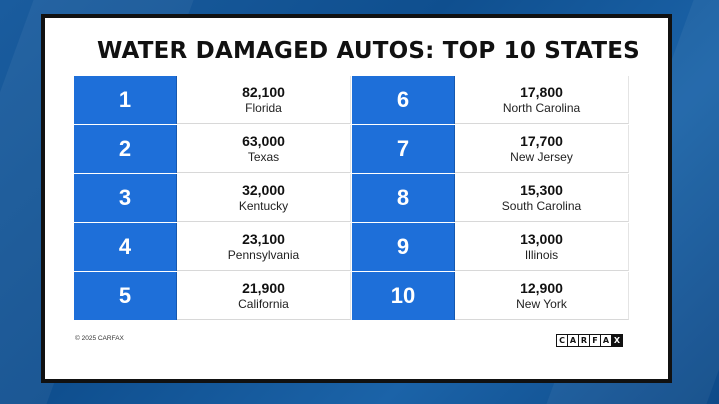 The width and height of the screenshot is (719, 404). I want to click on state-name: Florida, so click(263, 107).